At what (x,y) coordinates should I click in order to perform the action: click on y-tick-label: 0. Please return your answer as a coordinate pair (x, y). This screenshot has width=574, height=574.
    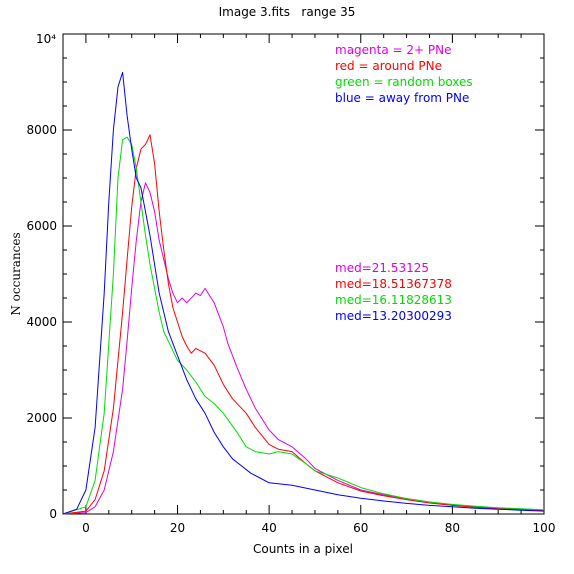
    Looking at the image, I should click on (53, 514).